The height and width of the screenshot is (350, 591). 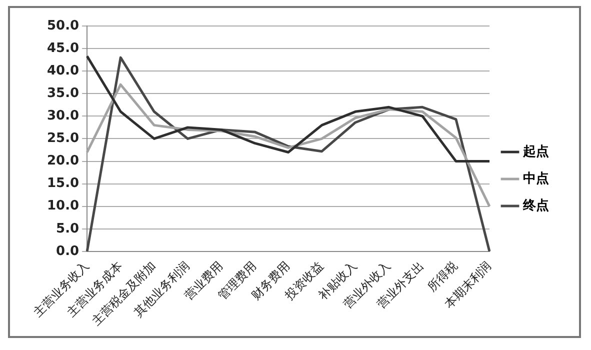 What do you see at coordinates (63, 70) in the screenshot?
I see `y-tick-label: 40.0` at bounding box center [63, 70].